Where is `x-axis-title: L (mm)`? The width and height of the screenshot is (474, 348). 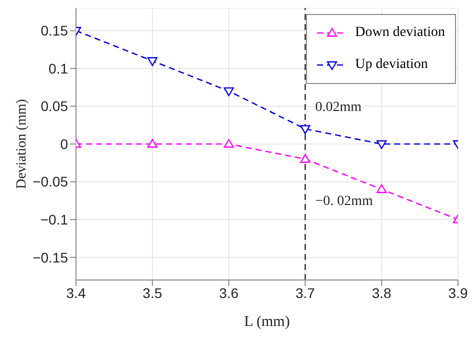
x-axis-title: L (mm) is located at coordinates (267, 322).